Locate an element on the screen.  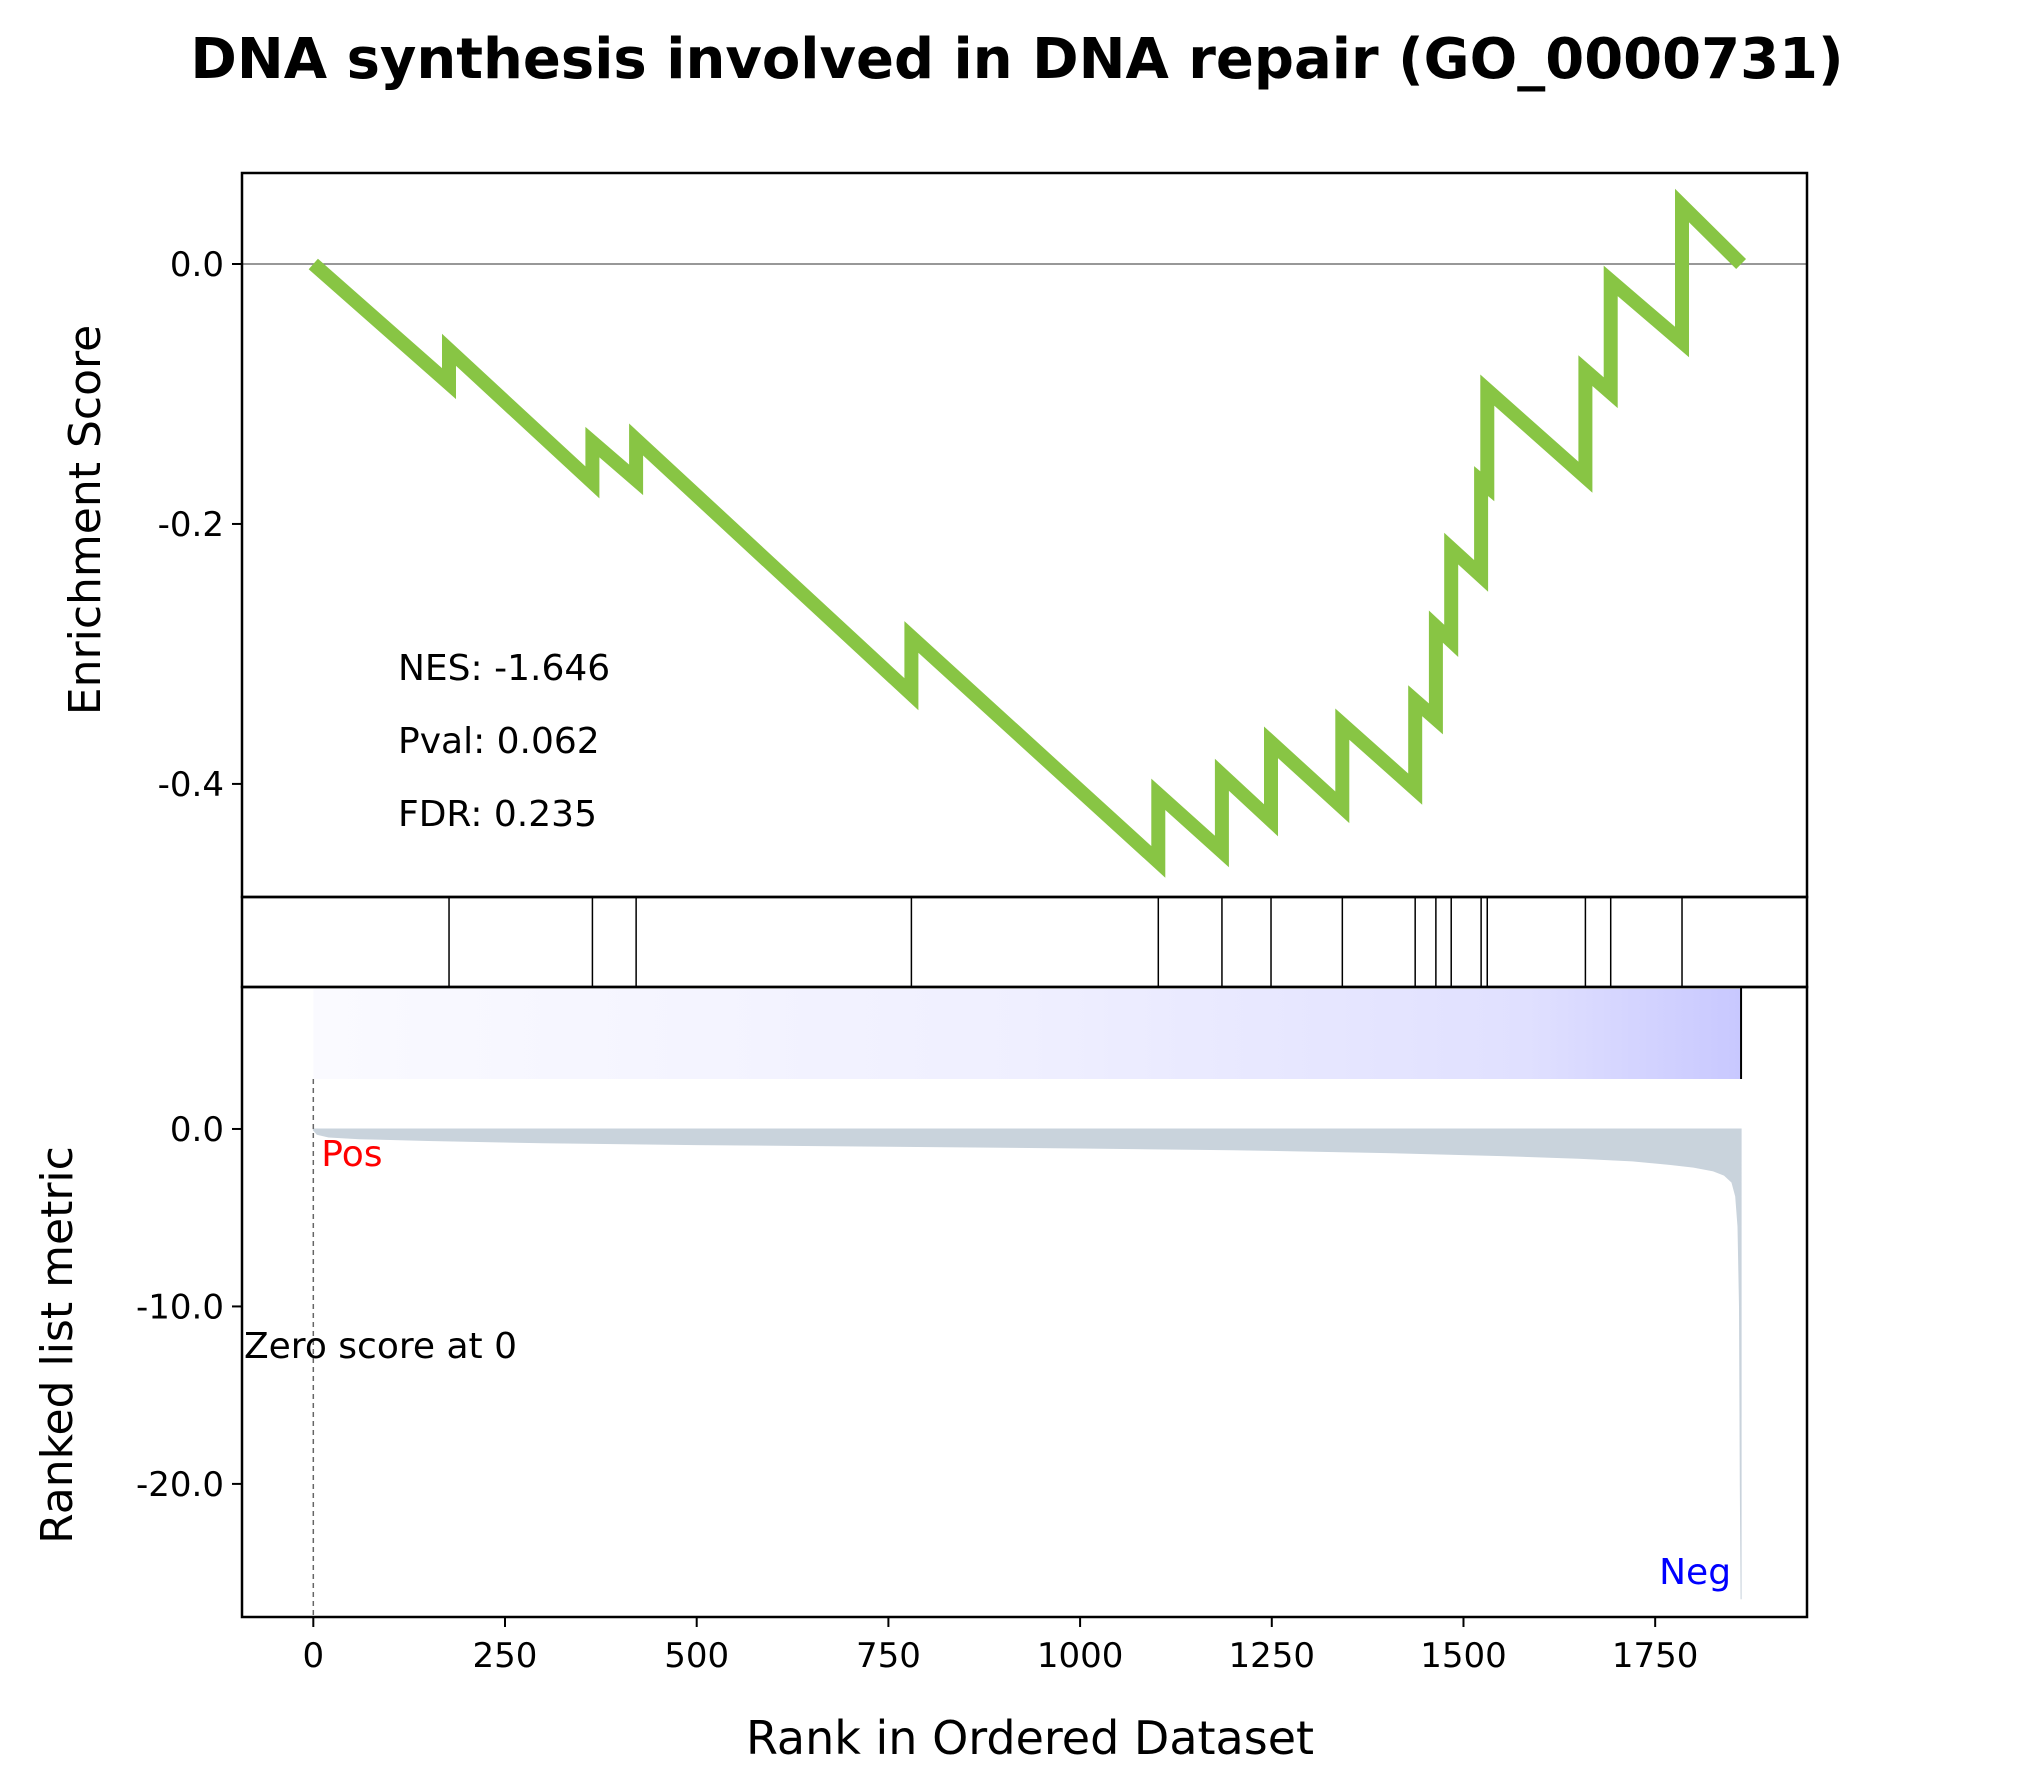
x-axis: 0 250 500 750 1000 1250 1500 1750 is located at coordinates (1000, 1646).